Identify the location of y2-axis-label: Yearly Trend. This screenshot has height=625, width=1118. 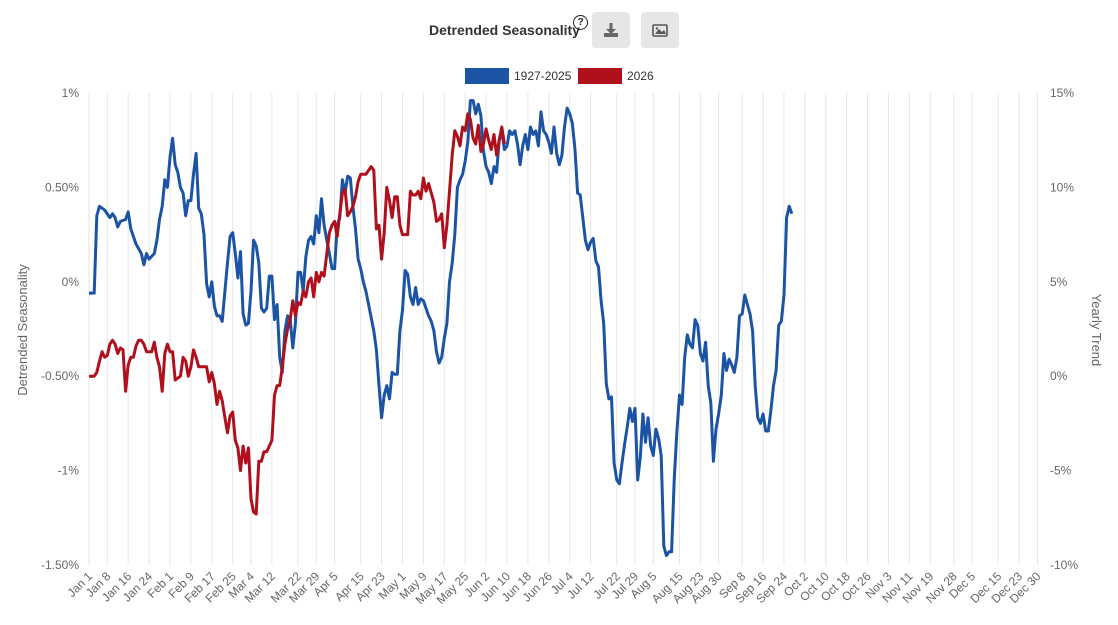
(1096, 330).